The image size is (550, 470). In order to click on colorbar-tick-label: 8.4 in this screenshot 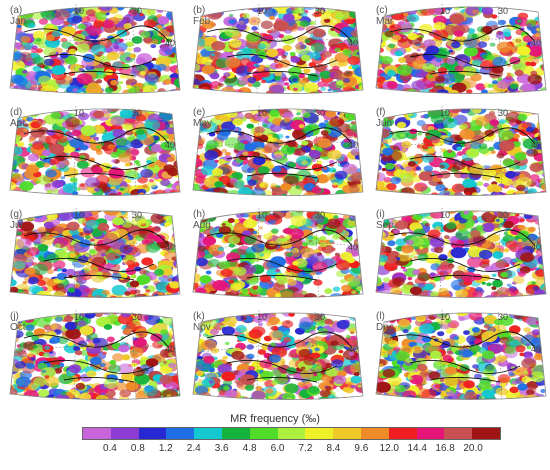, I will do `click(333, 448)`.